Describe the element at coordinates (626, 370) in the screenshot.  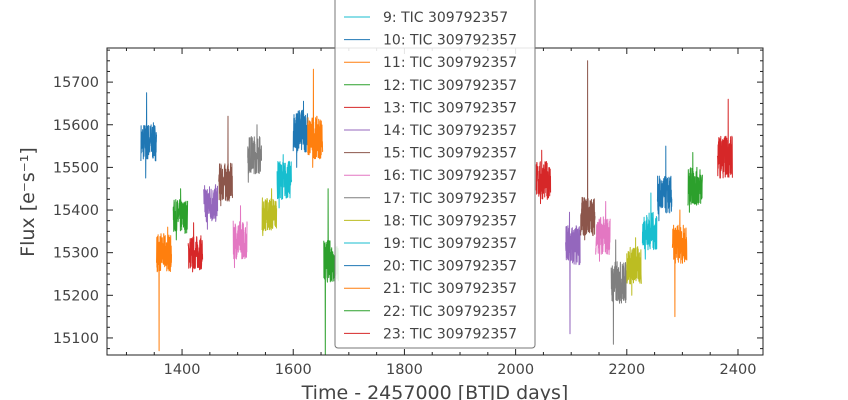
I see `x-tick-label: 2200` at that location.